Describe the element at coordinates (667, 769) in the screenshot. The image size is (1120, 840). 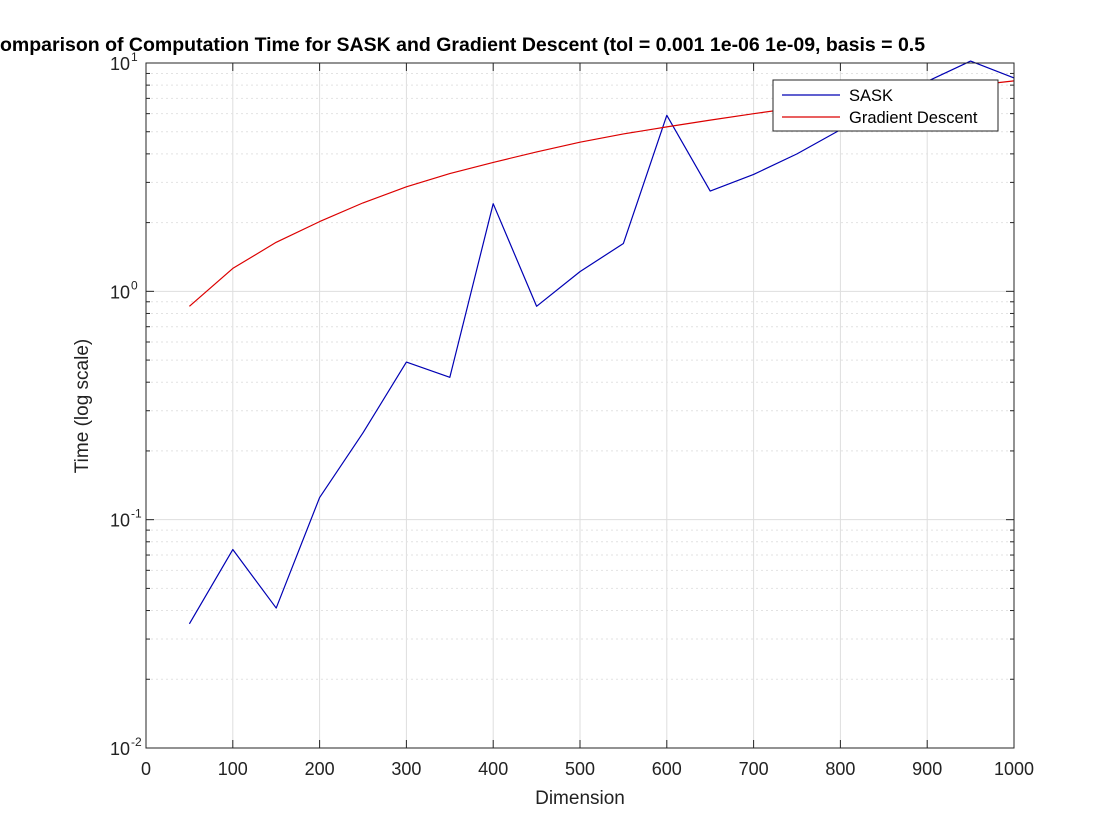
I see `x-tick-label: 600` at that location.